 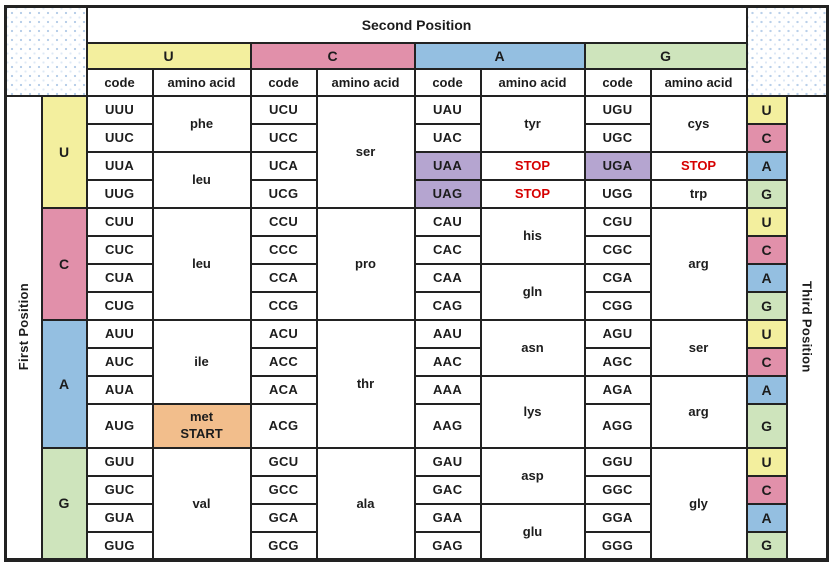 What do you see at coordinates (447, 277) in the screenshot?
I see `codon-cell: CAA` at bounding box center [447, 277].